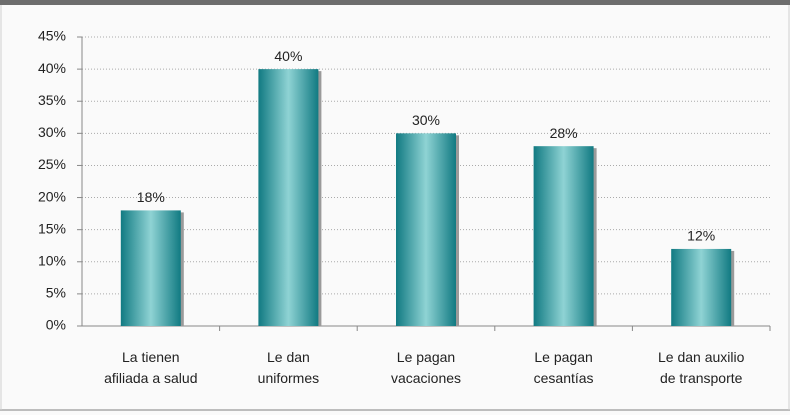 The image size is (790, 415). Describe the element at coordinates (151, 357) in the screenshot. I see `x-tick-label-line: La tienen` at that location.